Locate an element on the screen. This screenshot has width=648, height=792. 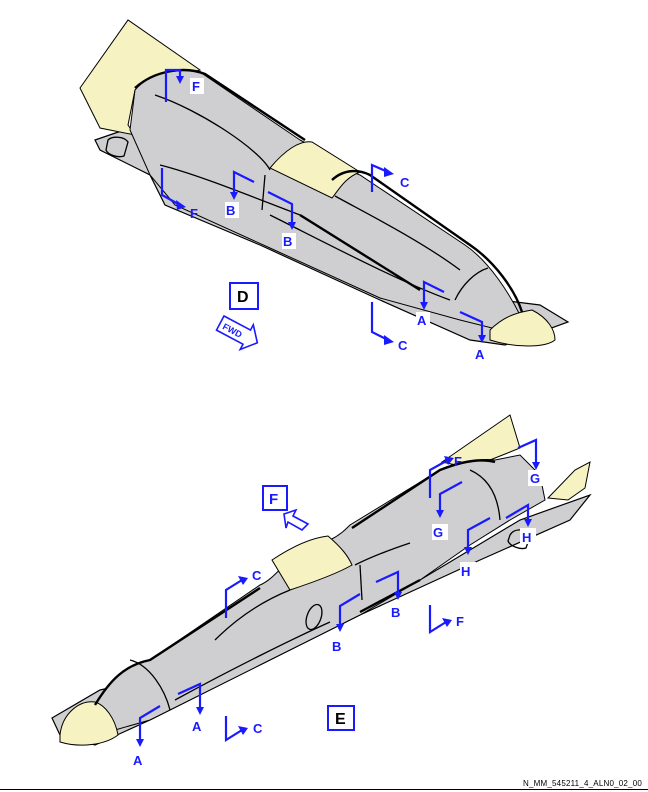
svg-text: F is located at coordinates (273, 499).